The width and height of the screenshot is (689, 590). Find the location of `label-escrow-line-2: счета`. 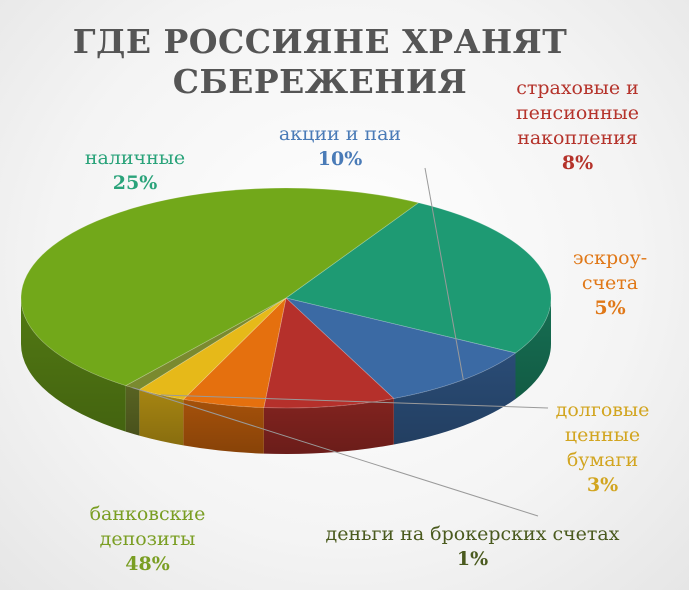

label-escrow-line-2: счета is located at coordinates (610, 283).